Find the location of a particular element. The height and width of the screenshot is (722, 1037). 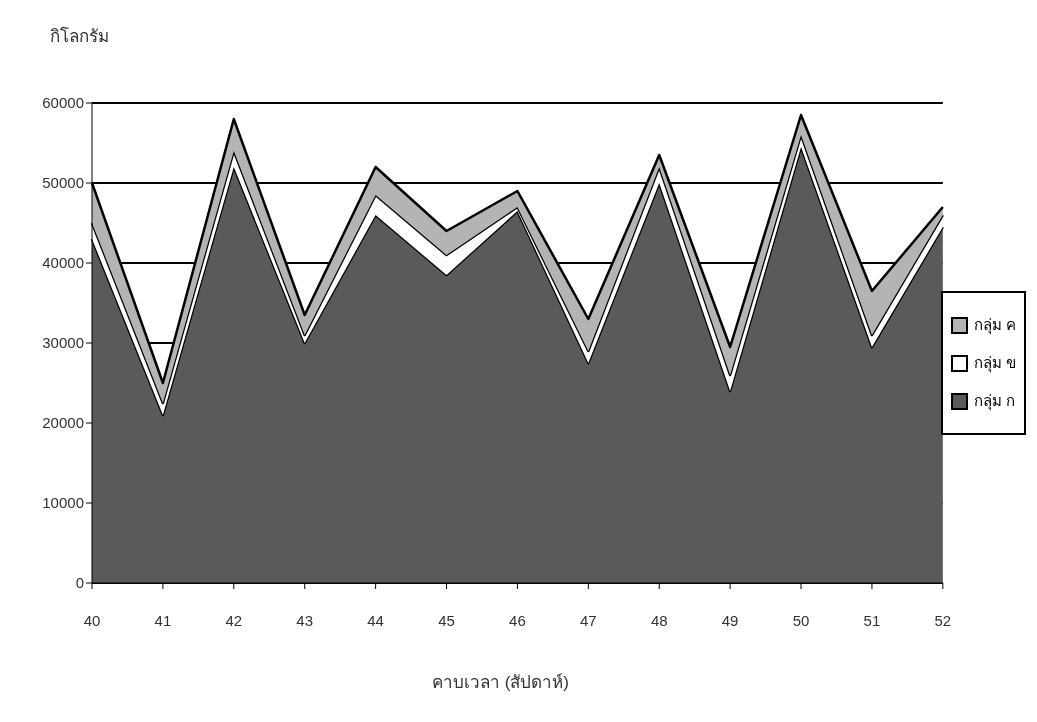

x-tick-label: 41 is located at coordinates (163, 620).